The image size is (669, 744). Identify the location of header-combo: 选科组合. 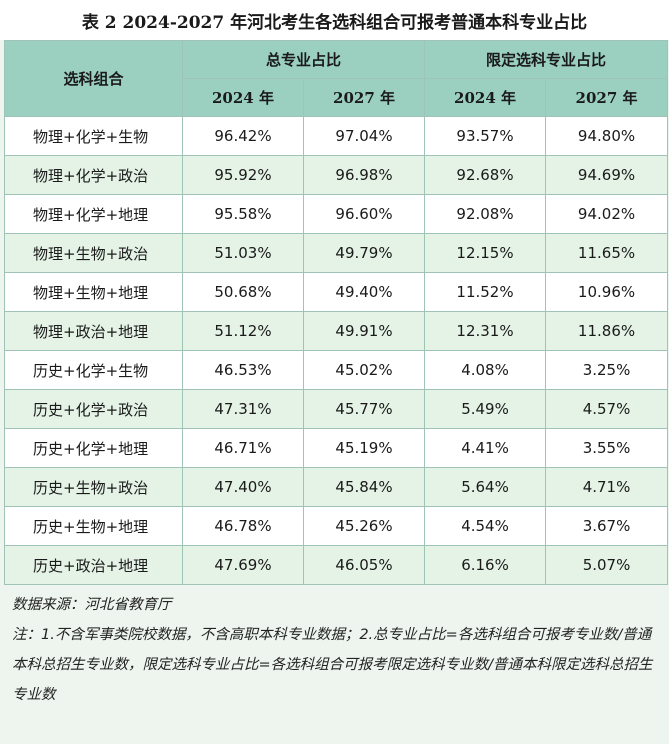
(93, 78).